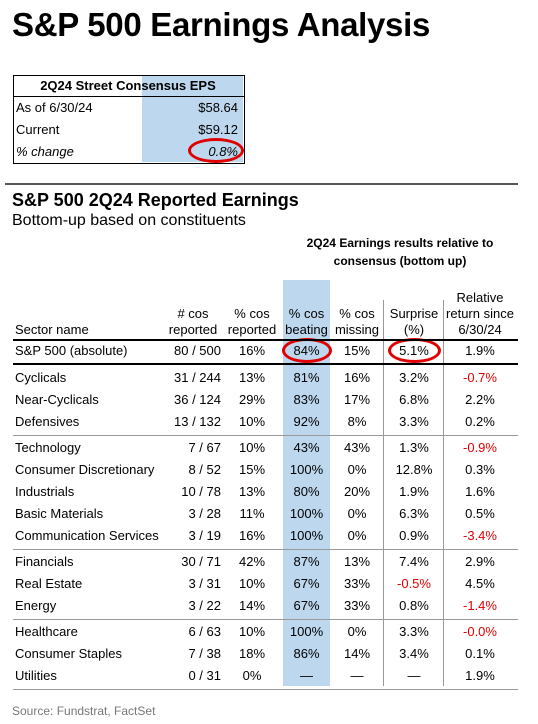  I want to click on cell-value: 0.3%, so click(480, 469).